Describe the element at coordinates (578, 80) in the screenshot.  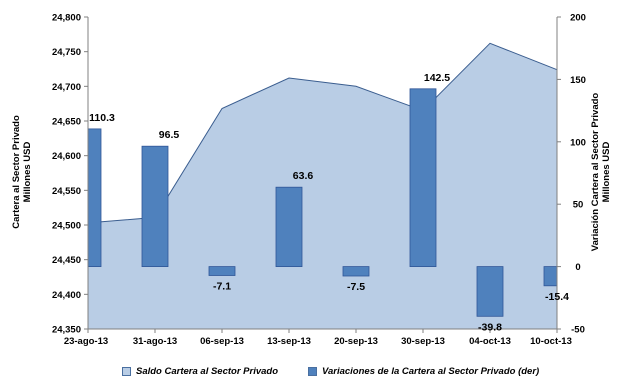
I see `right-tick-label: 150` at that location.